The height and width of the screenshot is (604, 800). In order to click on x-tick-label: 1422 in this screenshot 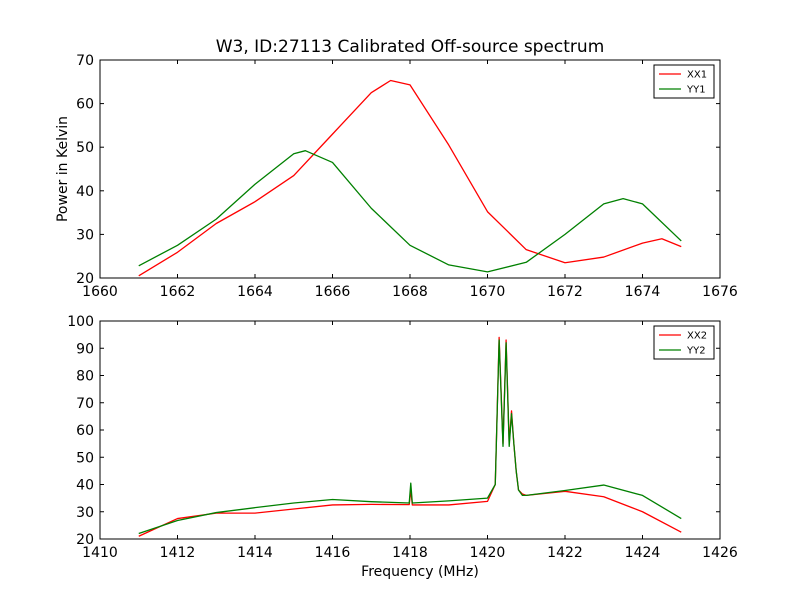, I will do `click(565, 553)`.